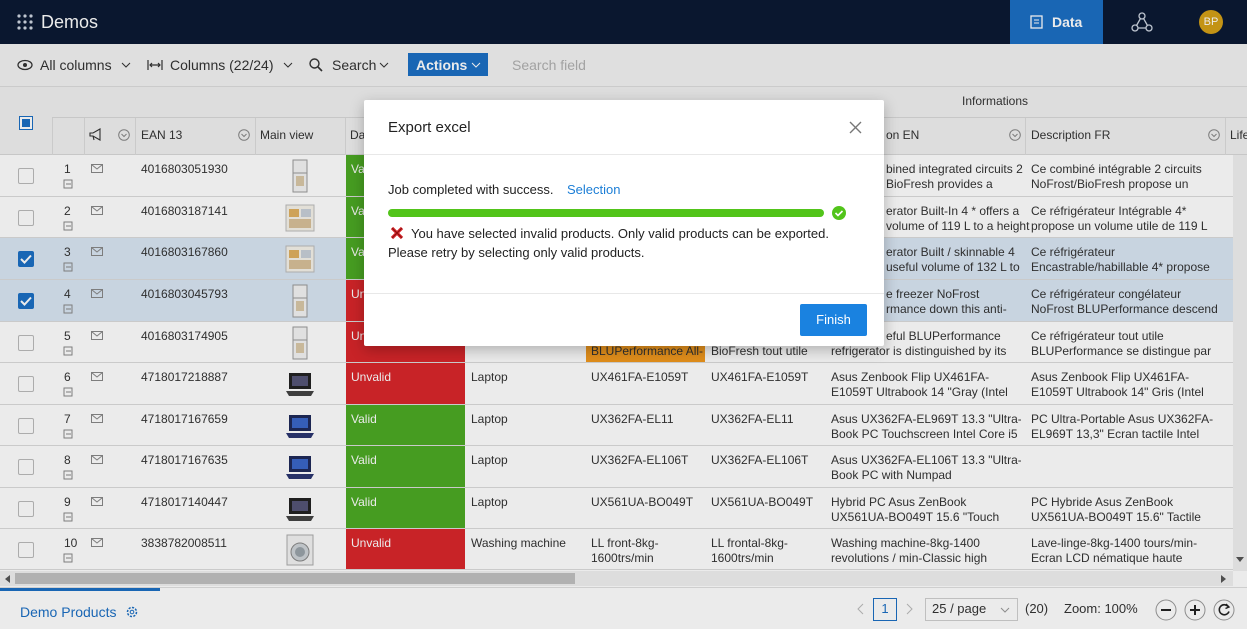 Image resolution: width=1247 pixels, height=629 pixels. What do you see at coordinates (1115, 434) in the screenshot?
I see `description-fr: EL969T 13,3" Ecran tactile Intel` at bounding box center [1115, 434].